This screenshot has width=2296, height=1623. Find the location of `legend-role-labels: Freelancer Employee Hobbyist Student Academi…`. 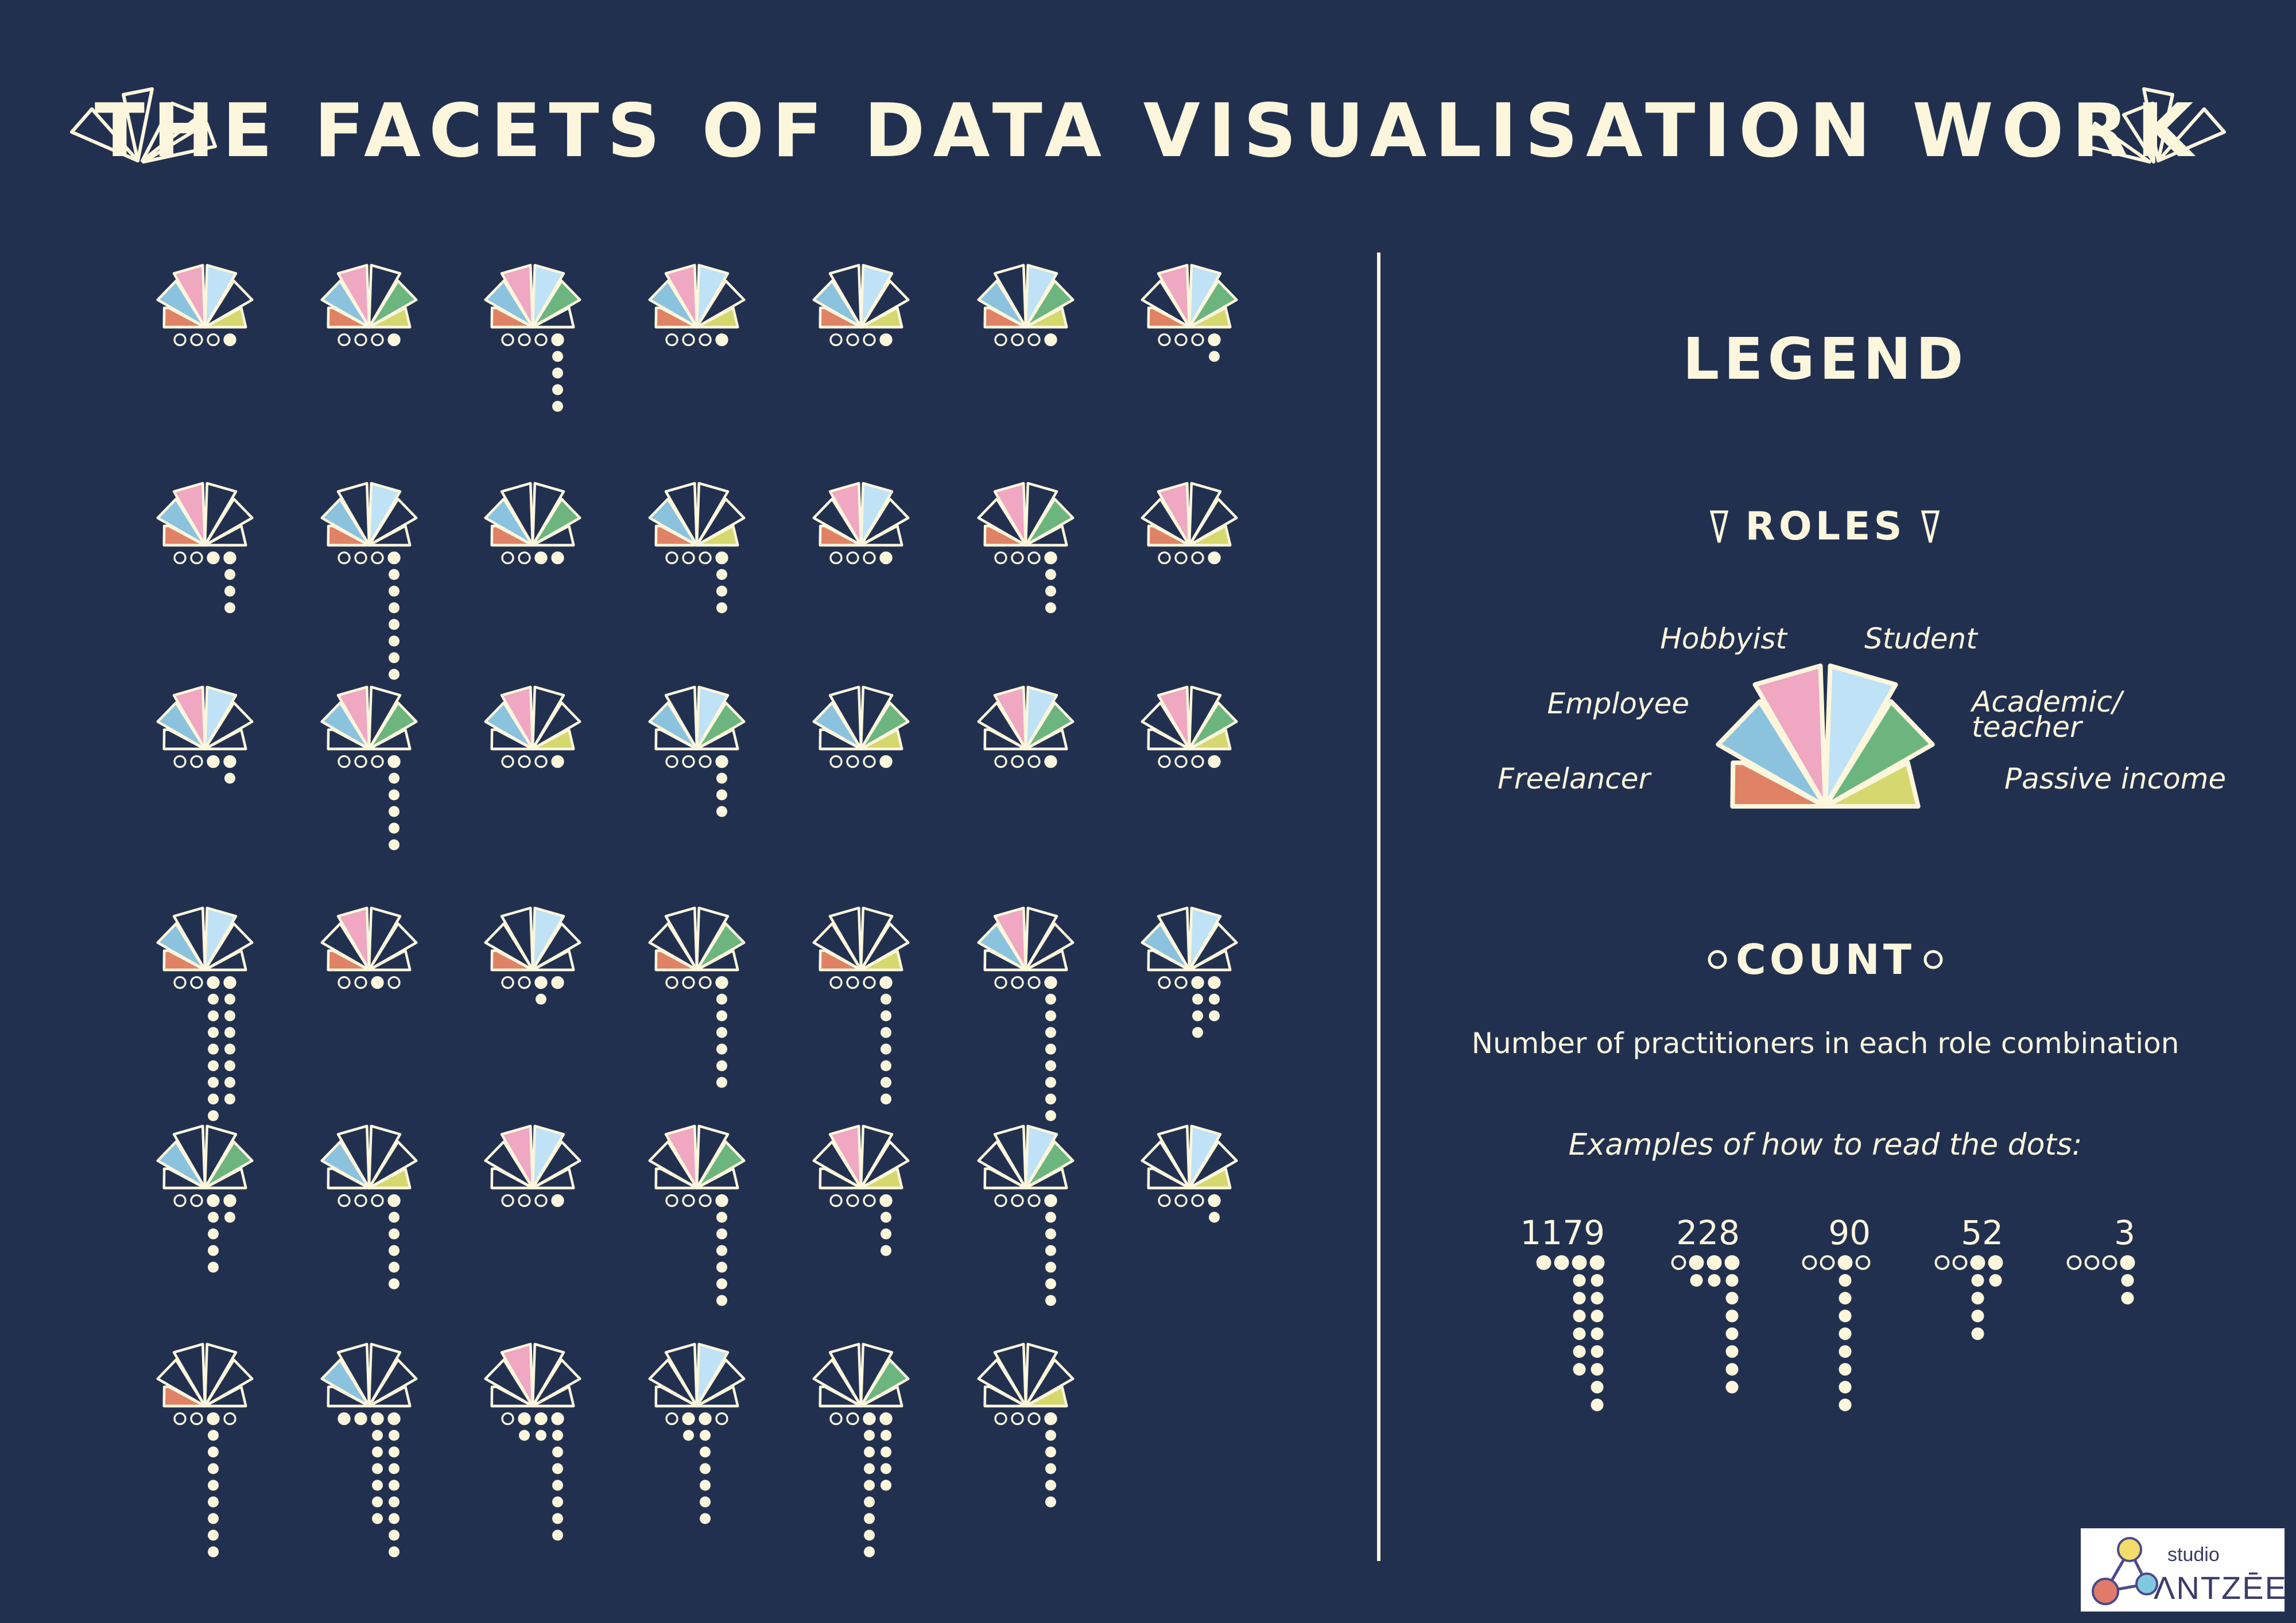

legend-role-labels: Freelancer Employee Hobbyist Student Academi… is located at coordinates (1862, 708).